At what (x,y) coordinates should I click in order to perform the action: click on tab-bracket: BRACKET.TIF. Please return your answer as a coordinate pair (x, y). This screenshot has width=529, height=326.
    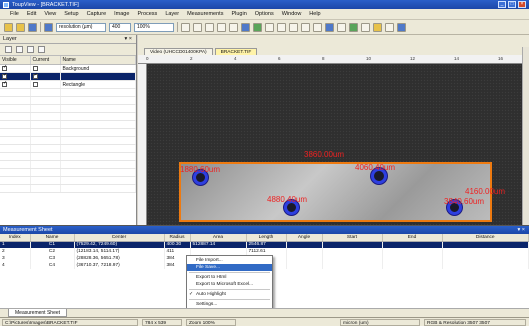
    Looking at the image, I should click on (236, 51).